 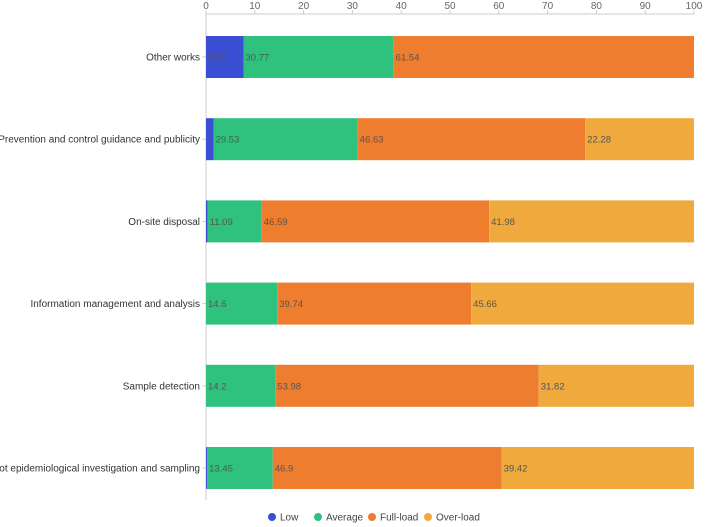 What do you see at coordinates (304, 6) in the screenshot?
I see `x-tick-label: 20` at bounding box center [304, 6].